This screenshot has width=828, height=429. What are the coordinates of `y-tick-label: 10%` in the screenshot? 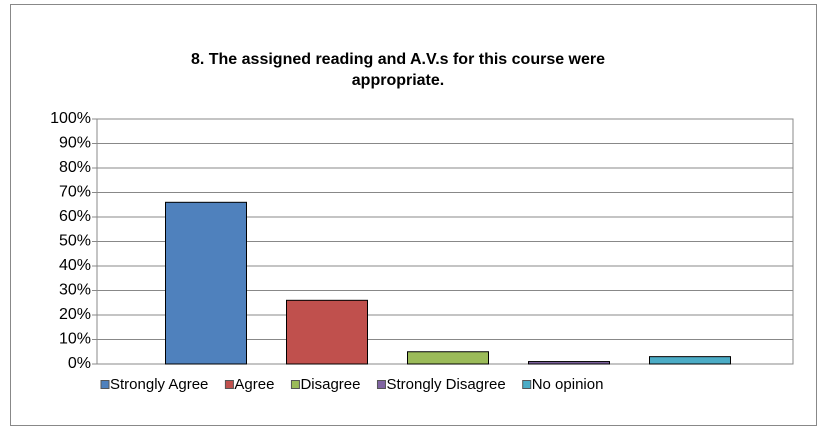 It's located at (75, 339).